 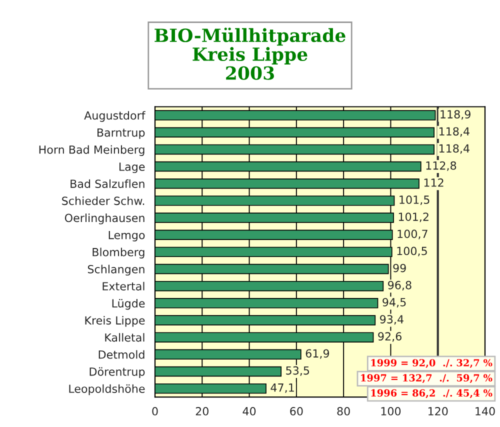 I want to click on data-label: 61,9, so click(x=318, y=354).